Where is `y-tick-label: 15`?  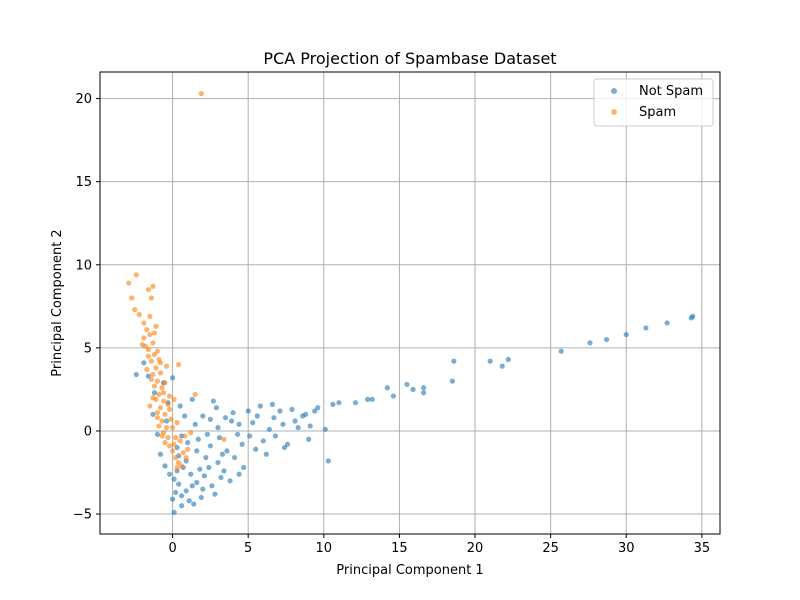 y-tick-label: 15 is located at coordinates (83, 182).